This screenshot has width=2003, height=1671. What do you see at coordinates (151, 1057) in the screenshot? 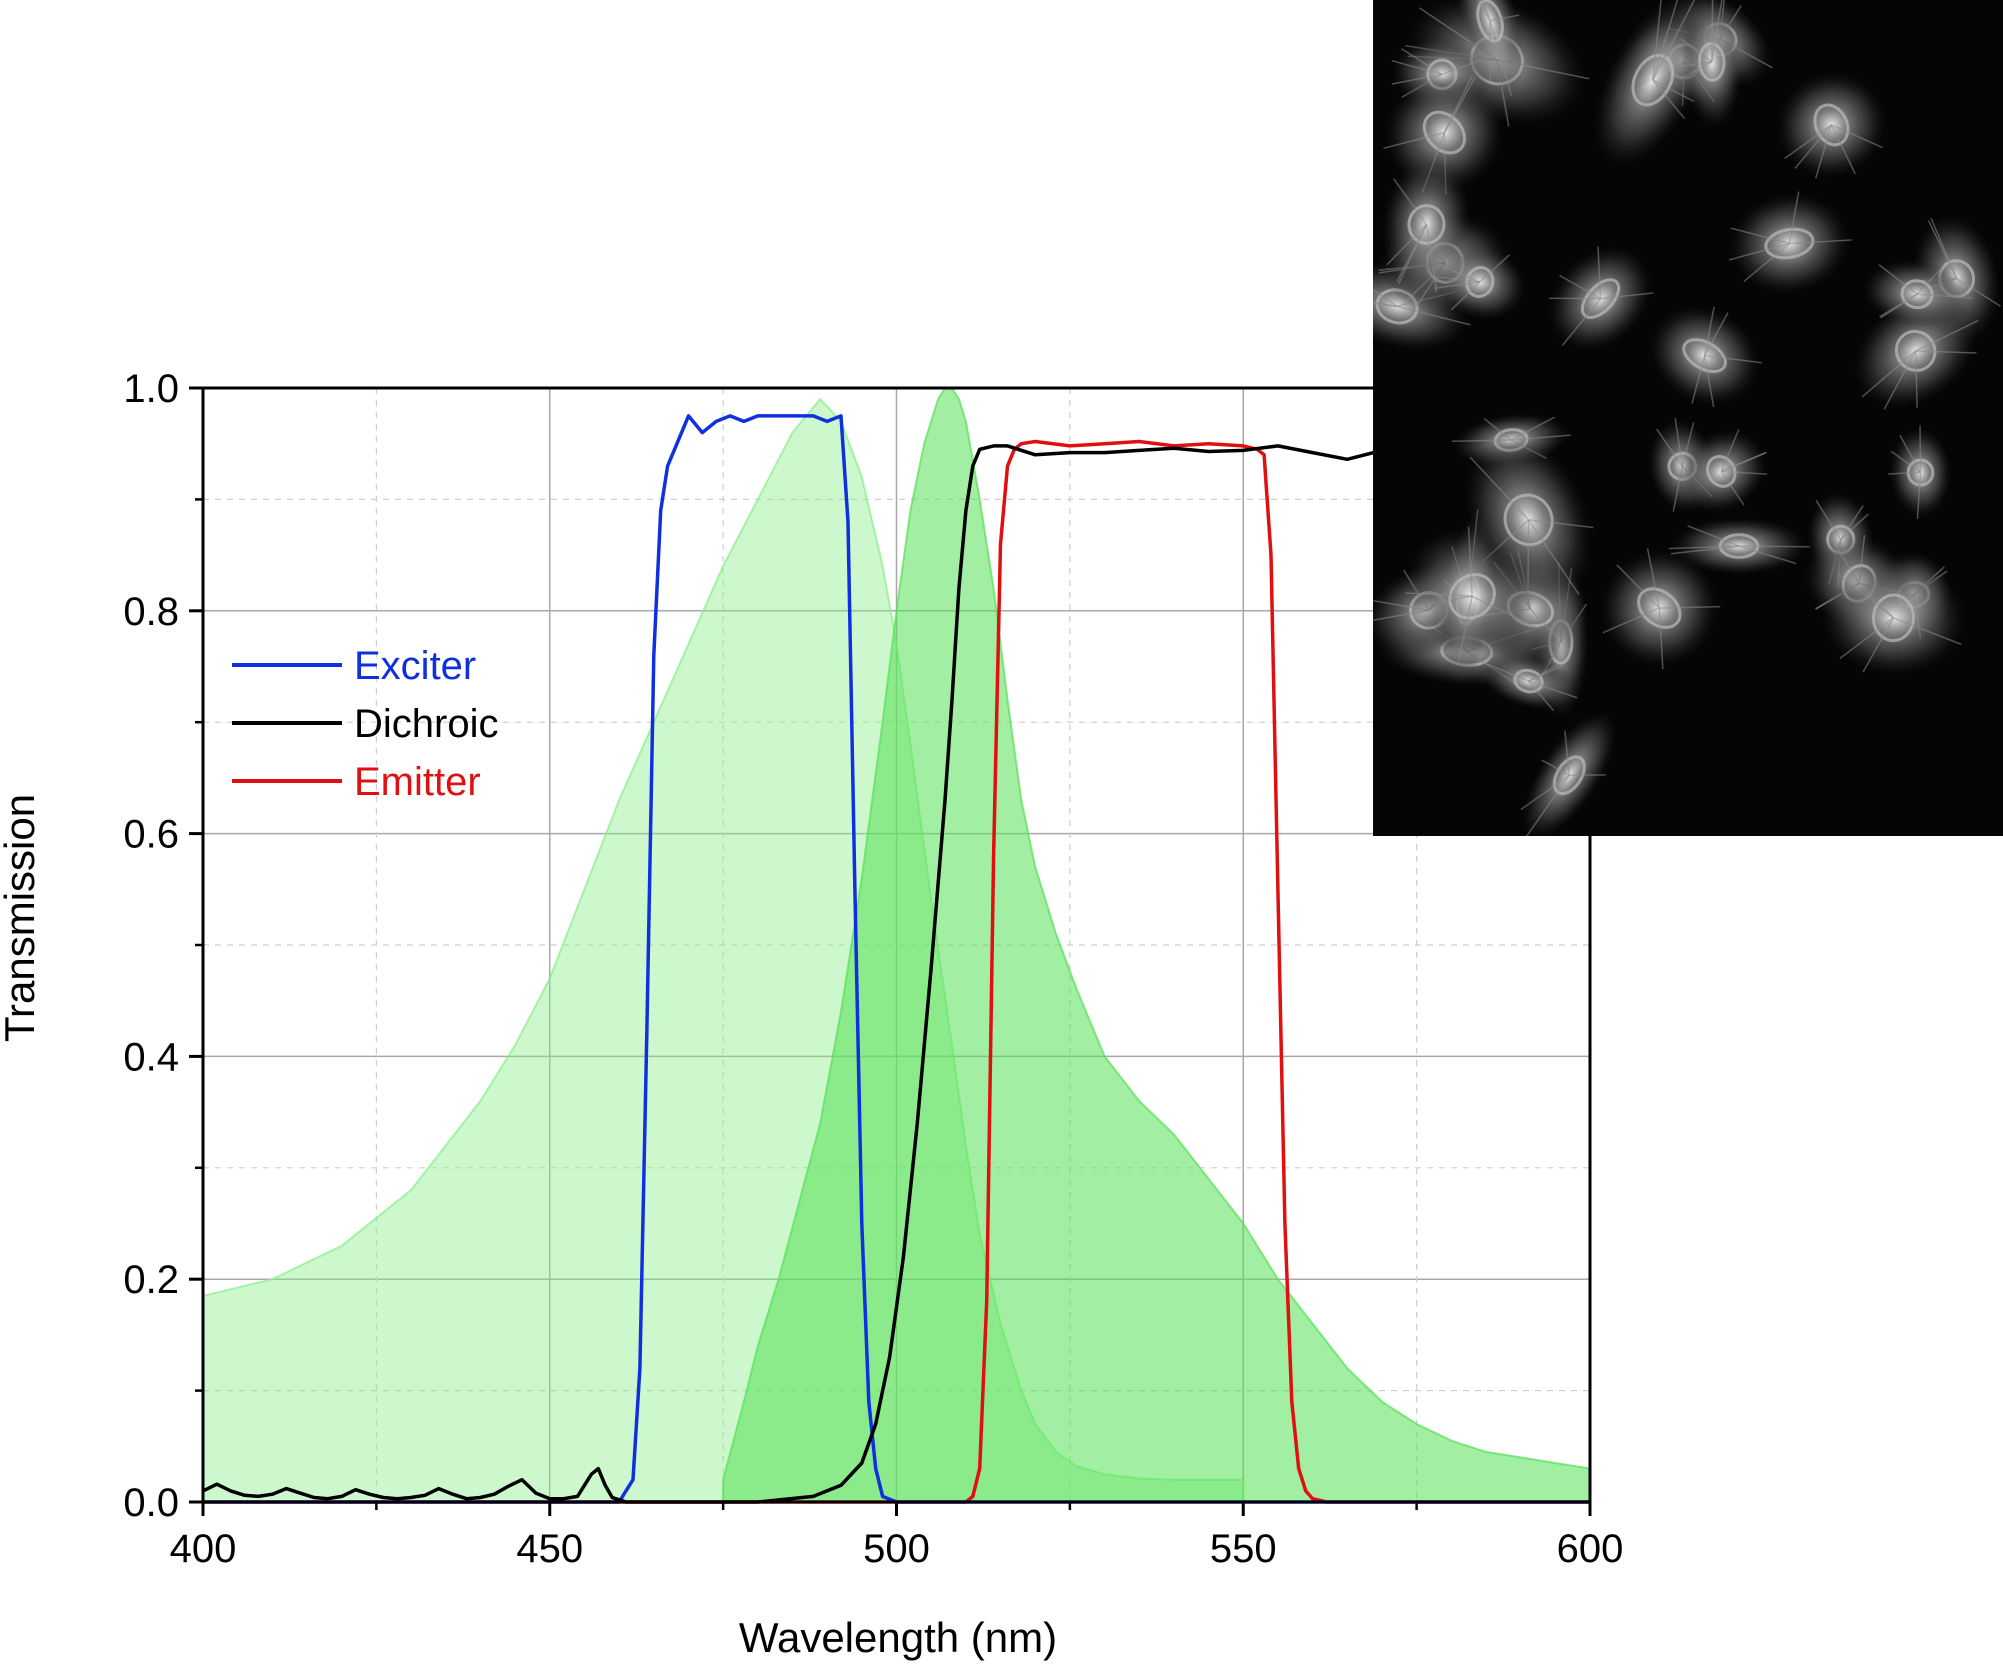
I see `y-tick-label: 0.4` at bounding box center [151, 1057].